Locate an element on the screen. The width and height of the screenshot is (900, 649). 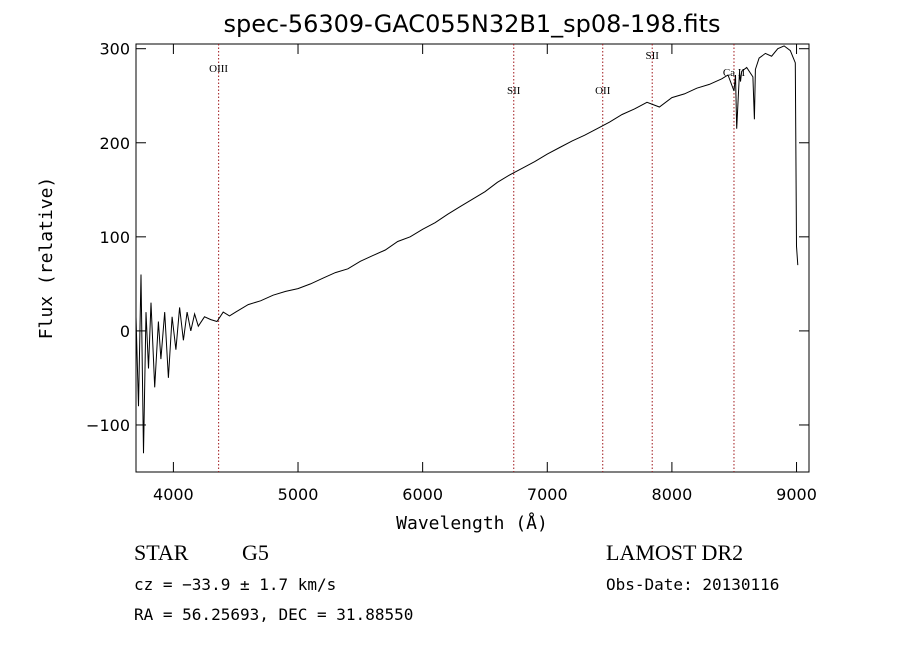
object-subclass: G5 is located at coordinates (255, 552).